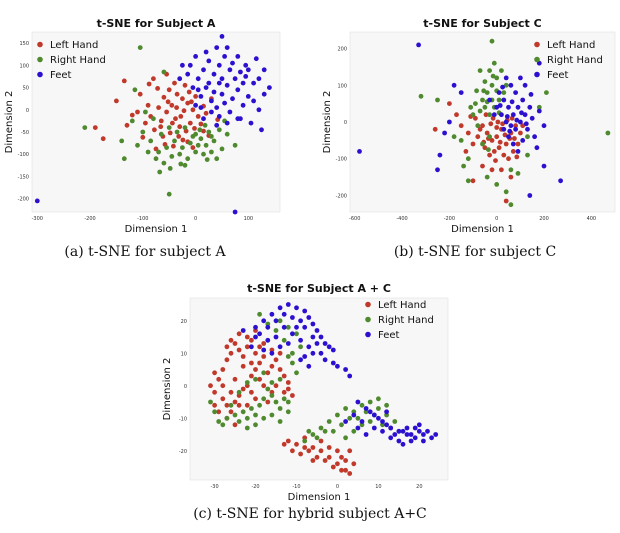 The height and width of the screenshot is (533, 620). I want to click on legend-label: Right Hand, so click(575, 60).